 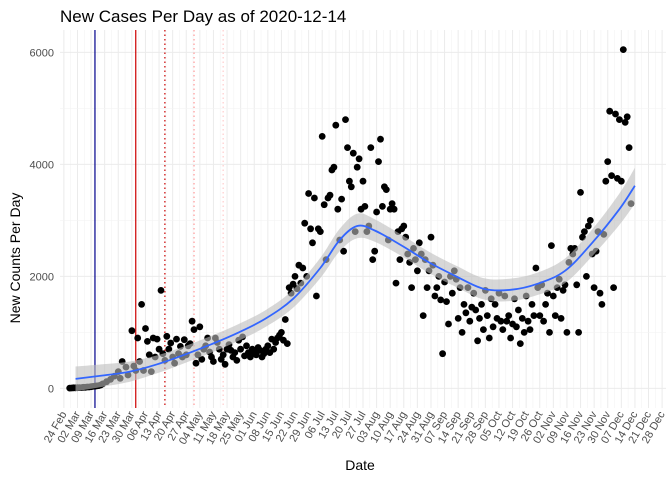 I want to click on y-tick-label: 0, so click(x=51, y=389).